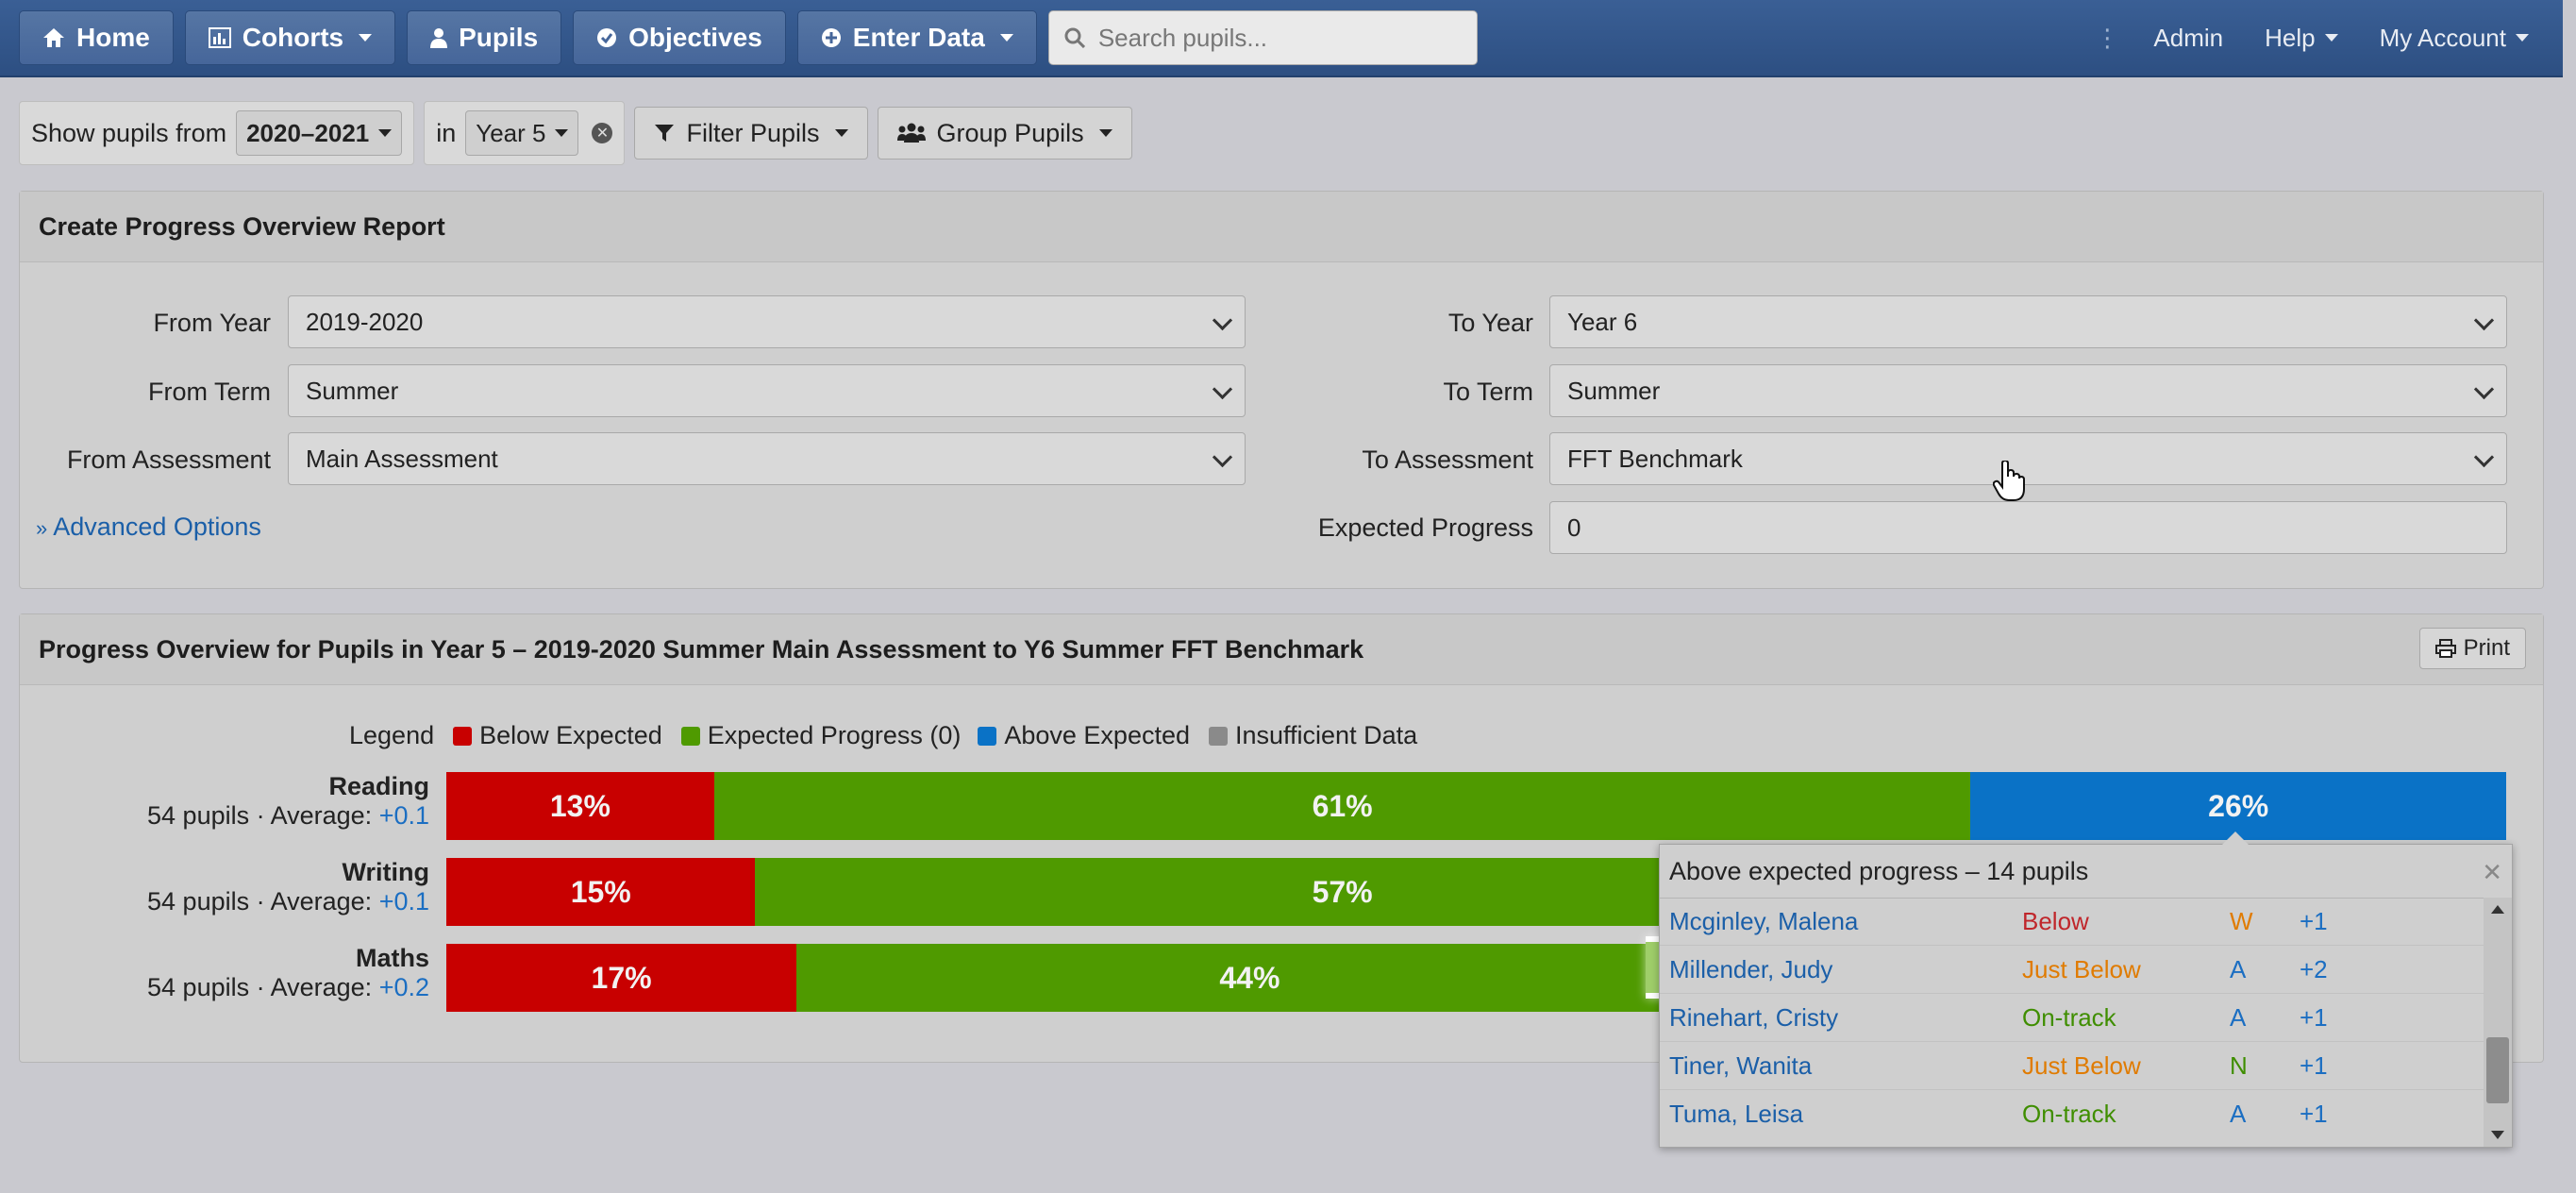  What do you see at coordinates (2028, 391) in the screenshot?
I see `to-term-select: Summer` at bounding box center [2028, 391].